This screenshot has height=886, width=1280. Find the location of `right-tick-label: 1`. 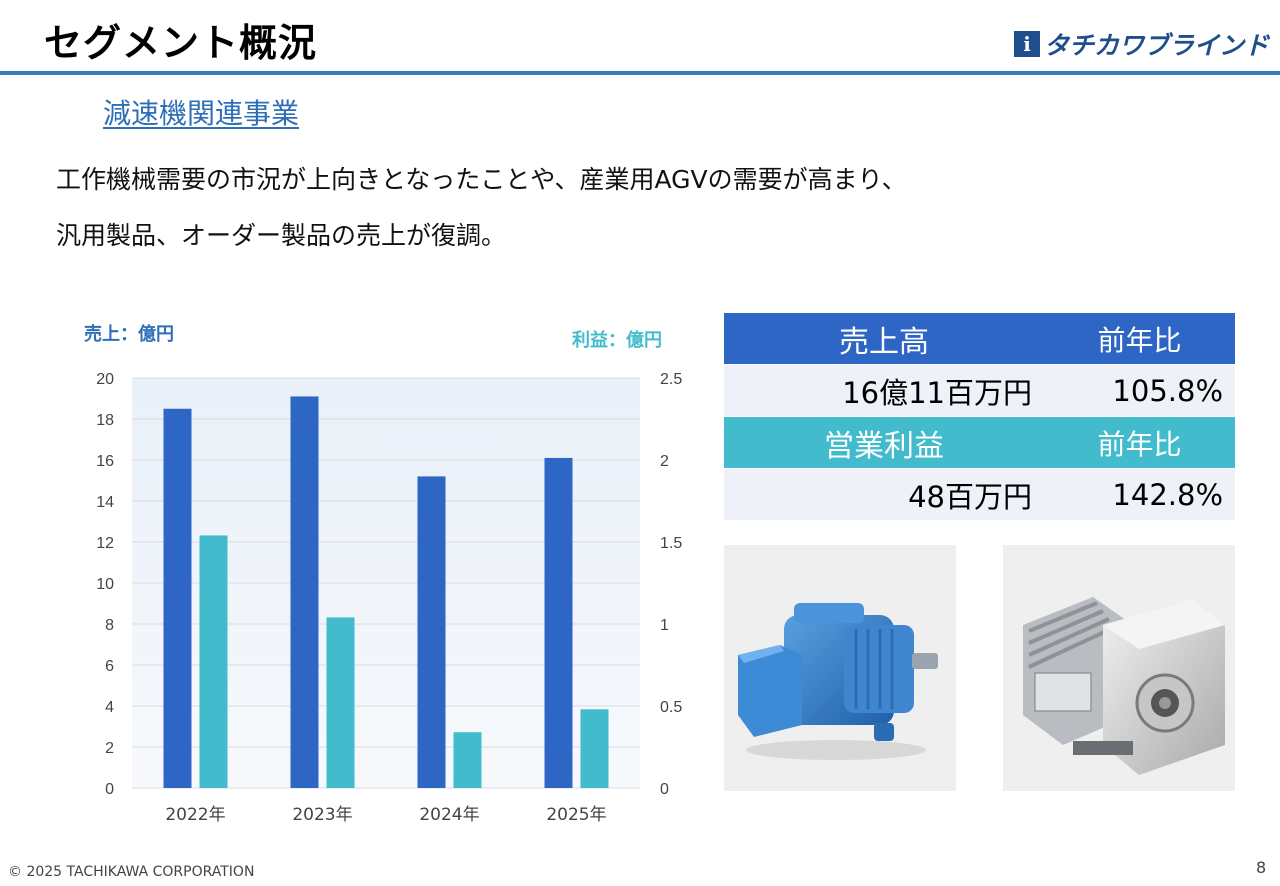

right-tick-label: 1 is located at coordinates (664, 625).